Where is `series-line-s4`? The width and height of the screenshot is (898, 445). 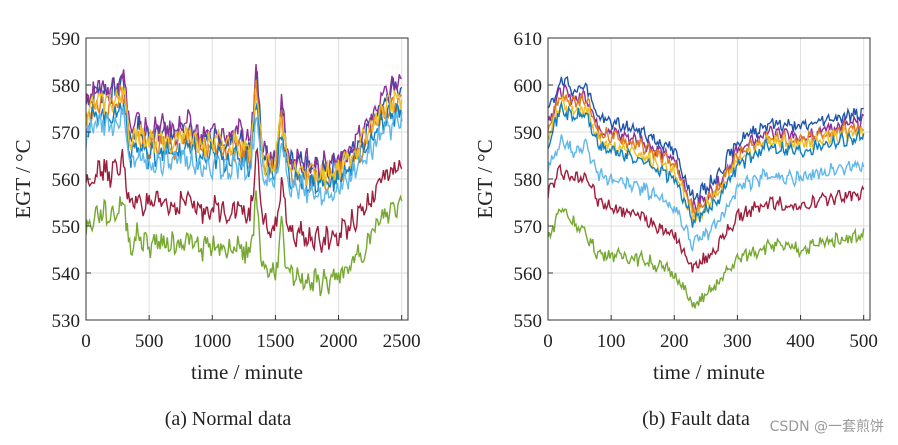
series-line-s4 is located at coordinates (706, 159).